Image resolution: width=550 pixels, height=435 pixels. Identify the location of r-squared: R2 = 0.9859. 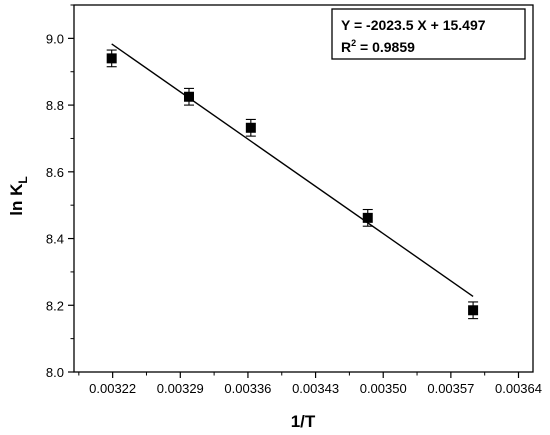
(378, 46).